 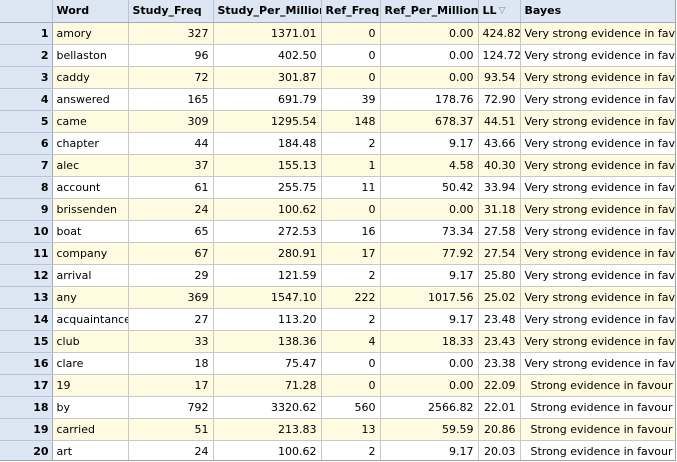 What do you see at coordinates (499, 209) in the screenshot?
I see `cell-ll: 31.18` at bounding box center [499, 209].